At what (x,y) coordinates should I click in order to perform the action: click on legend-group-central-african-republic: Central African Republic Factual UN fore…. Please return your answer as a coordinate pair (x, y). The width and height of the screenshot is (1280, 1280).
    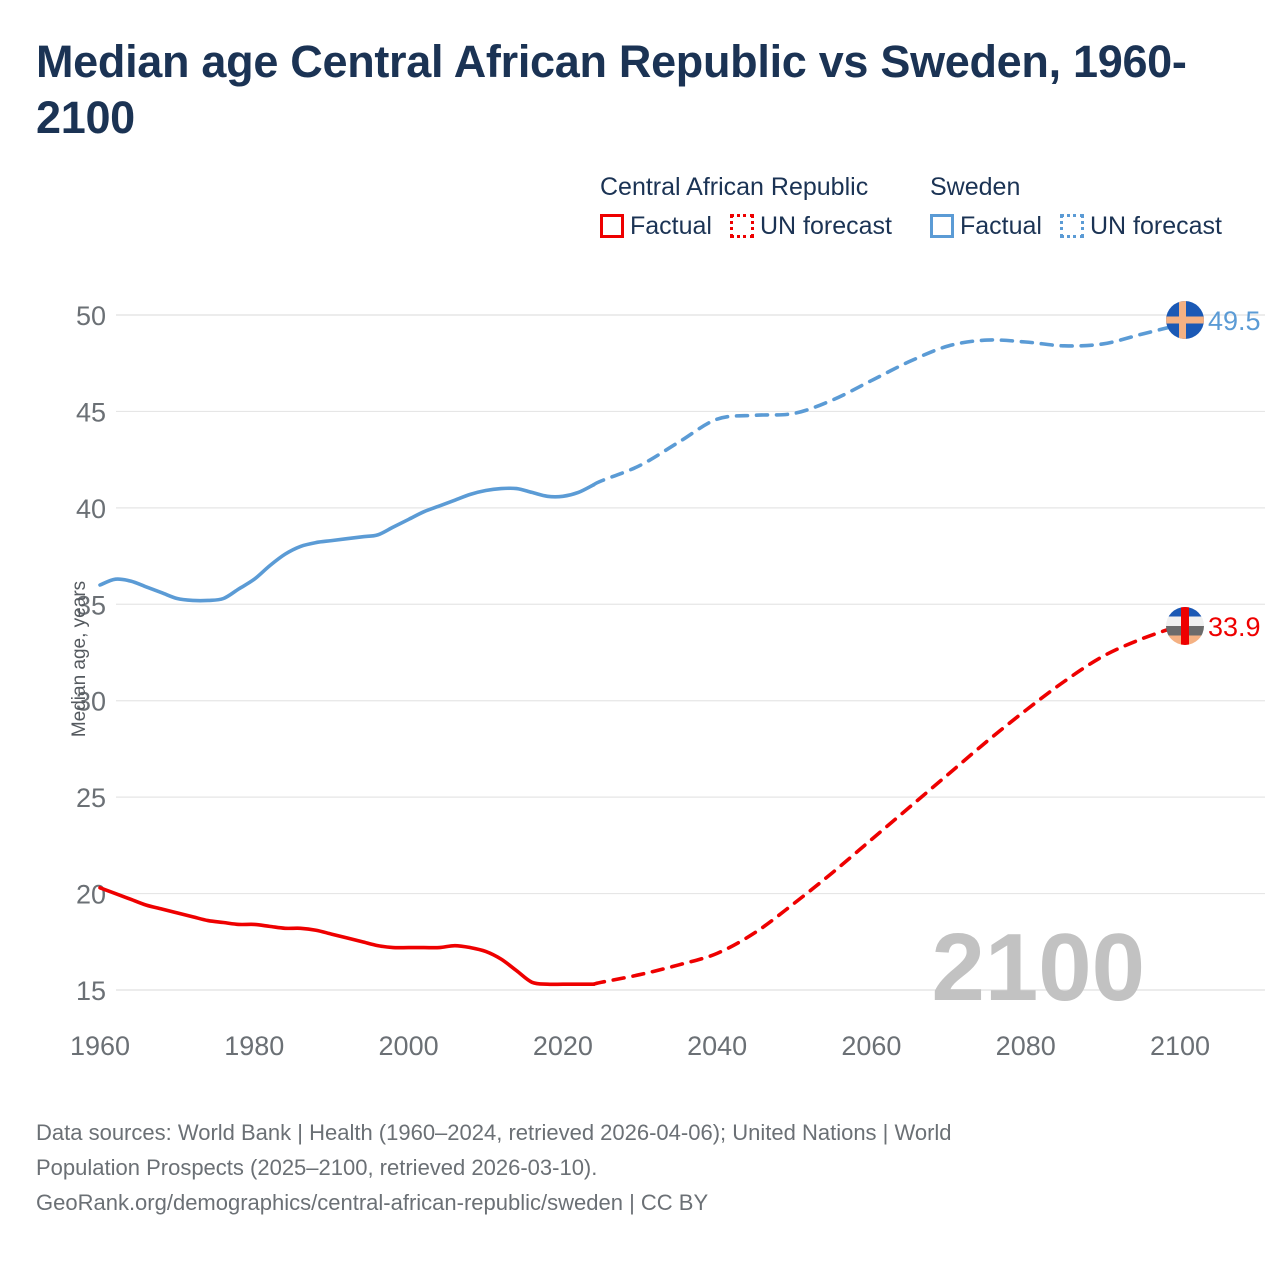
    Looking at the image, I should click on (765, 206).